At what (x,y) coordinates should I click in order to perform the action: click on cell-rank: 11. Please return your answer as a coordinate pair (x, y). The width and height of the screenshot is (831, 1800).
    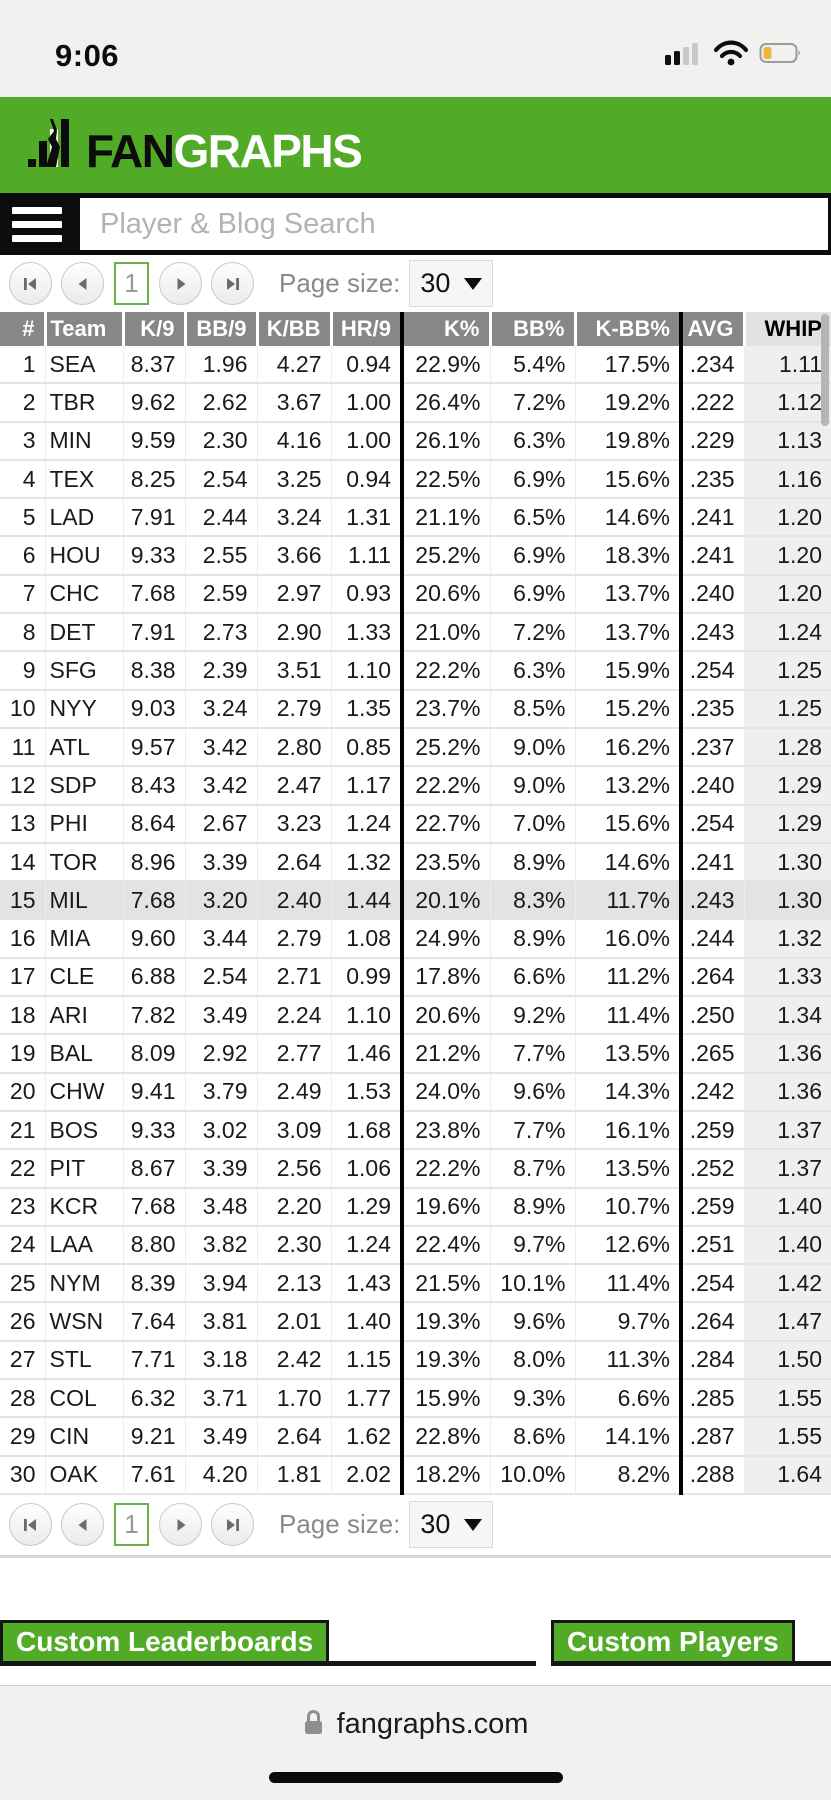
    Looking at the image, I should click on (23, 747).